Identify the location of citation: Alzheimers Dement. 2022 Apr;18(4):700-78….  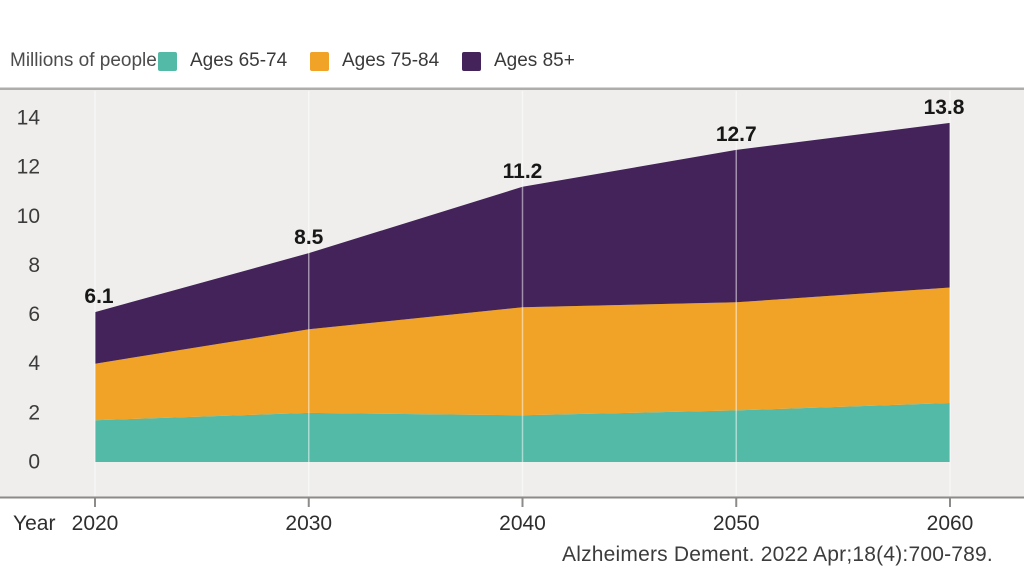
(777, 554).